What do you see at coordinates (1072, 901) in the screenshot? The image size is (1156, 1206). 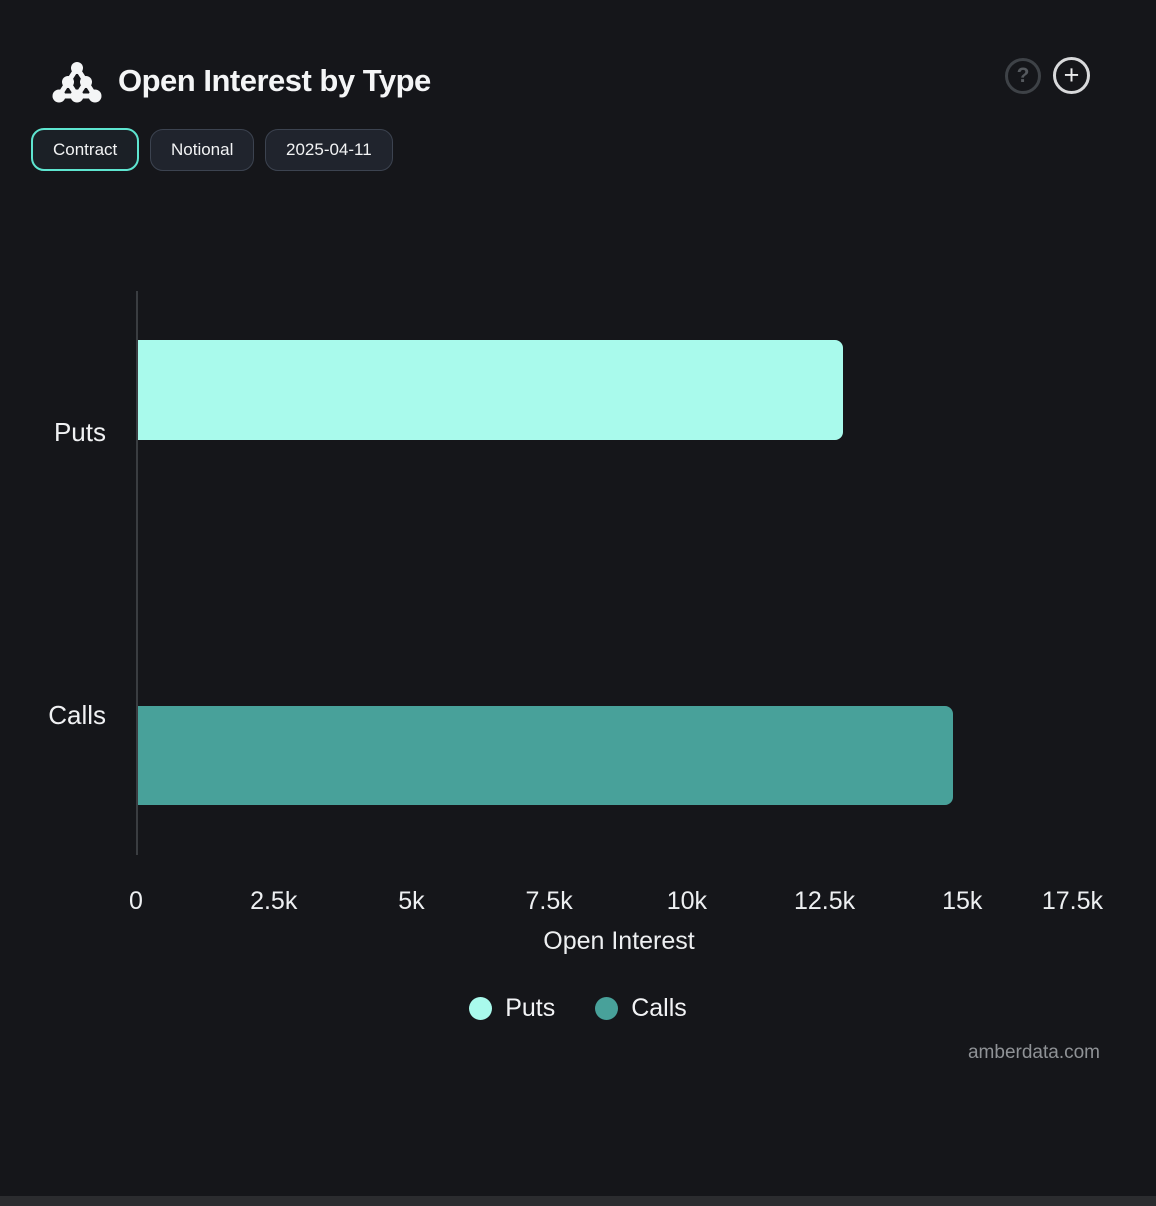 I see `x-tick-label: 17.5k` at bounding box center [1072, 901].